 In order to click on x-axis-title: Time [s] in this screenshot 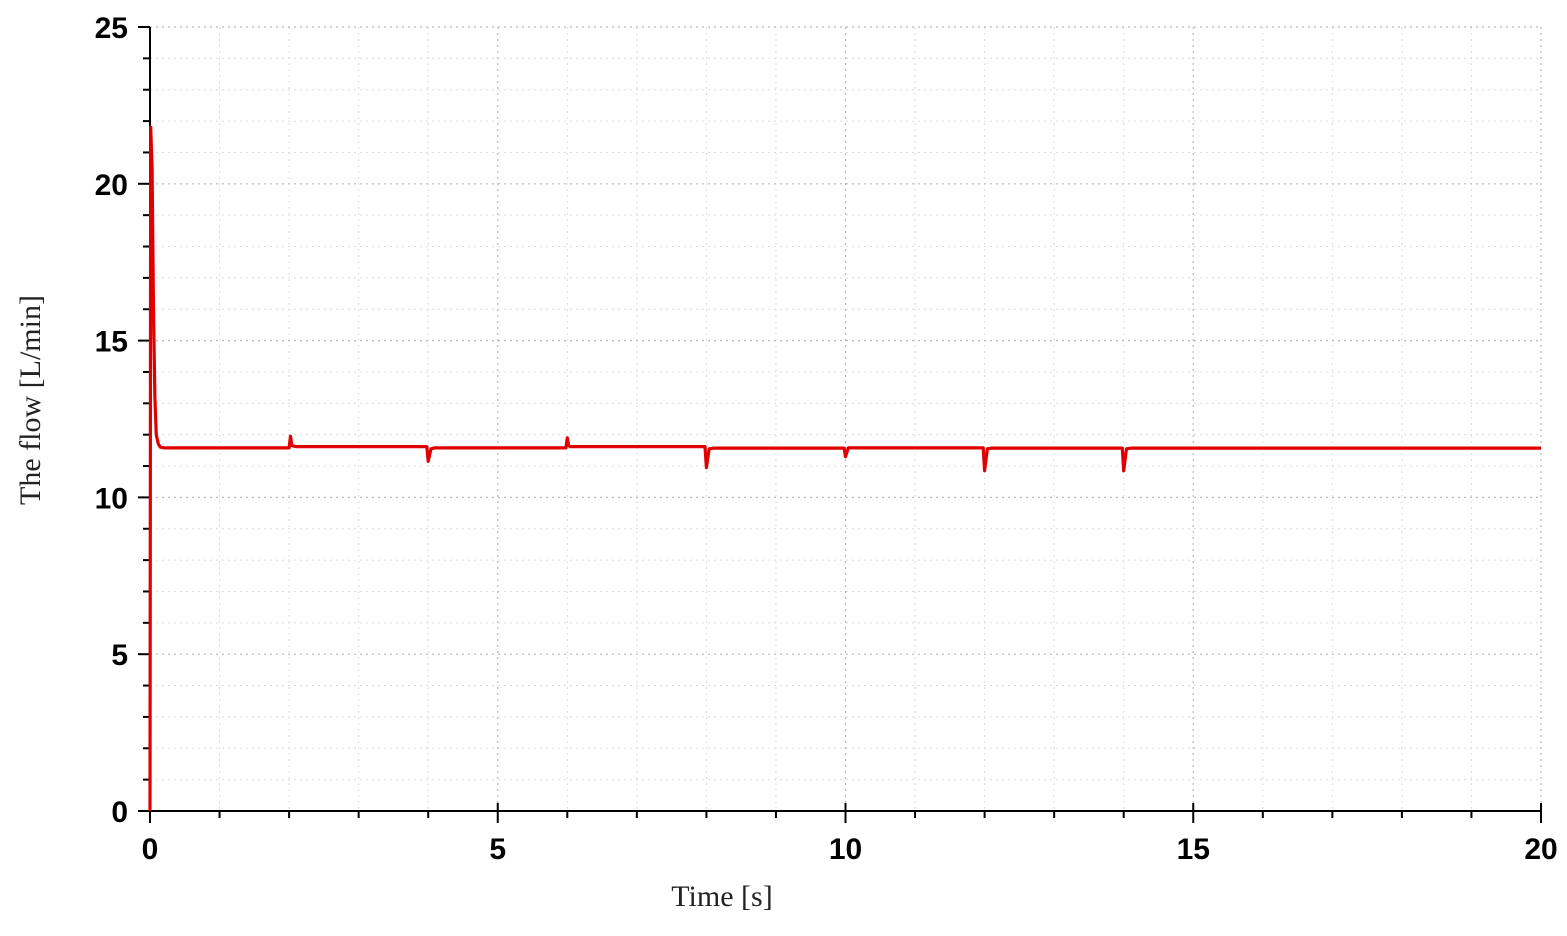, I will do `click(721, 896)`.